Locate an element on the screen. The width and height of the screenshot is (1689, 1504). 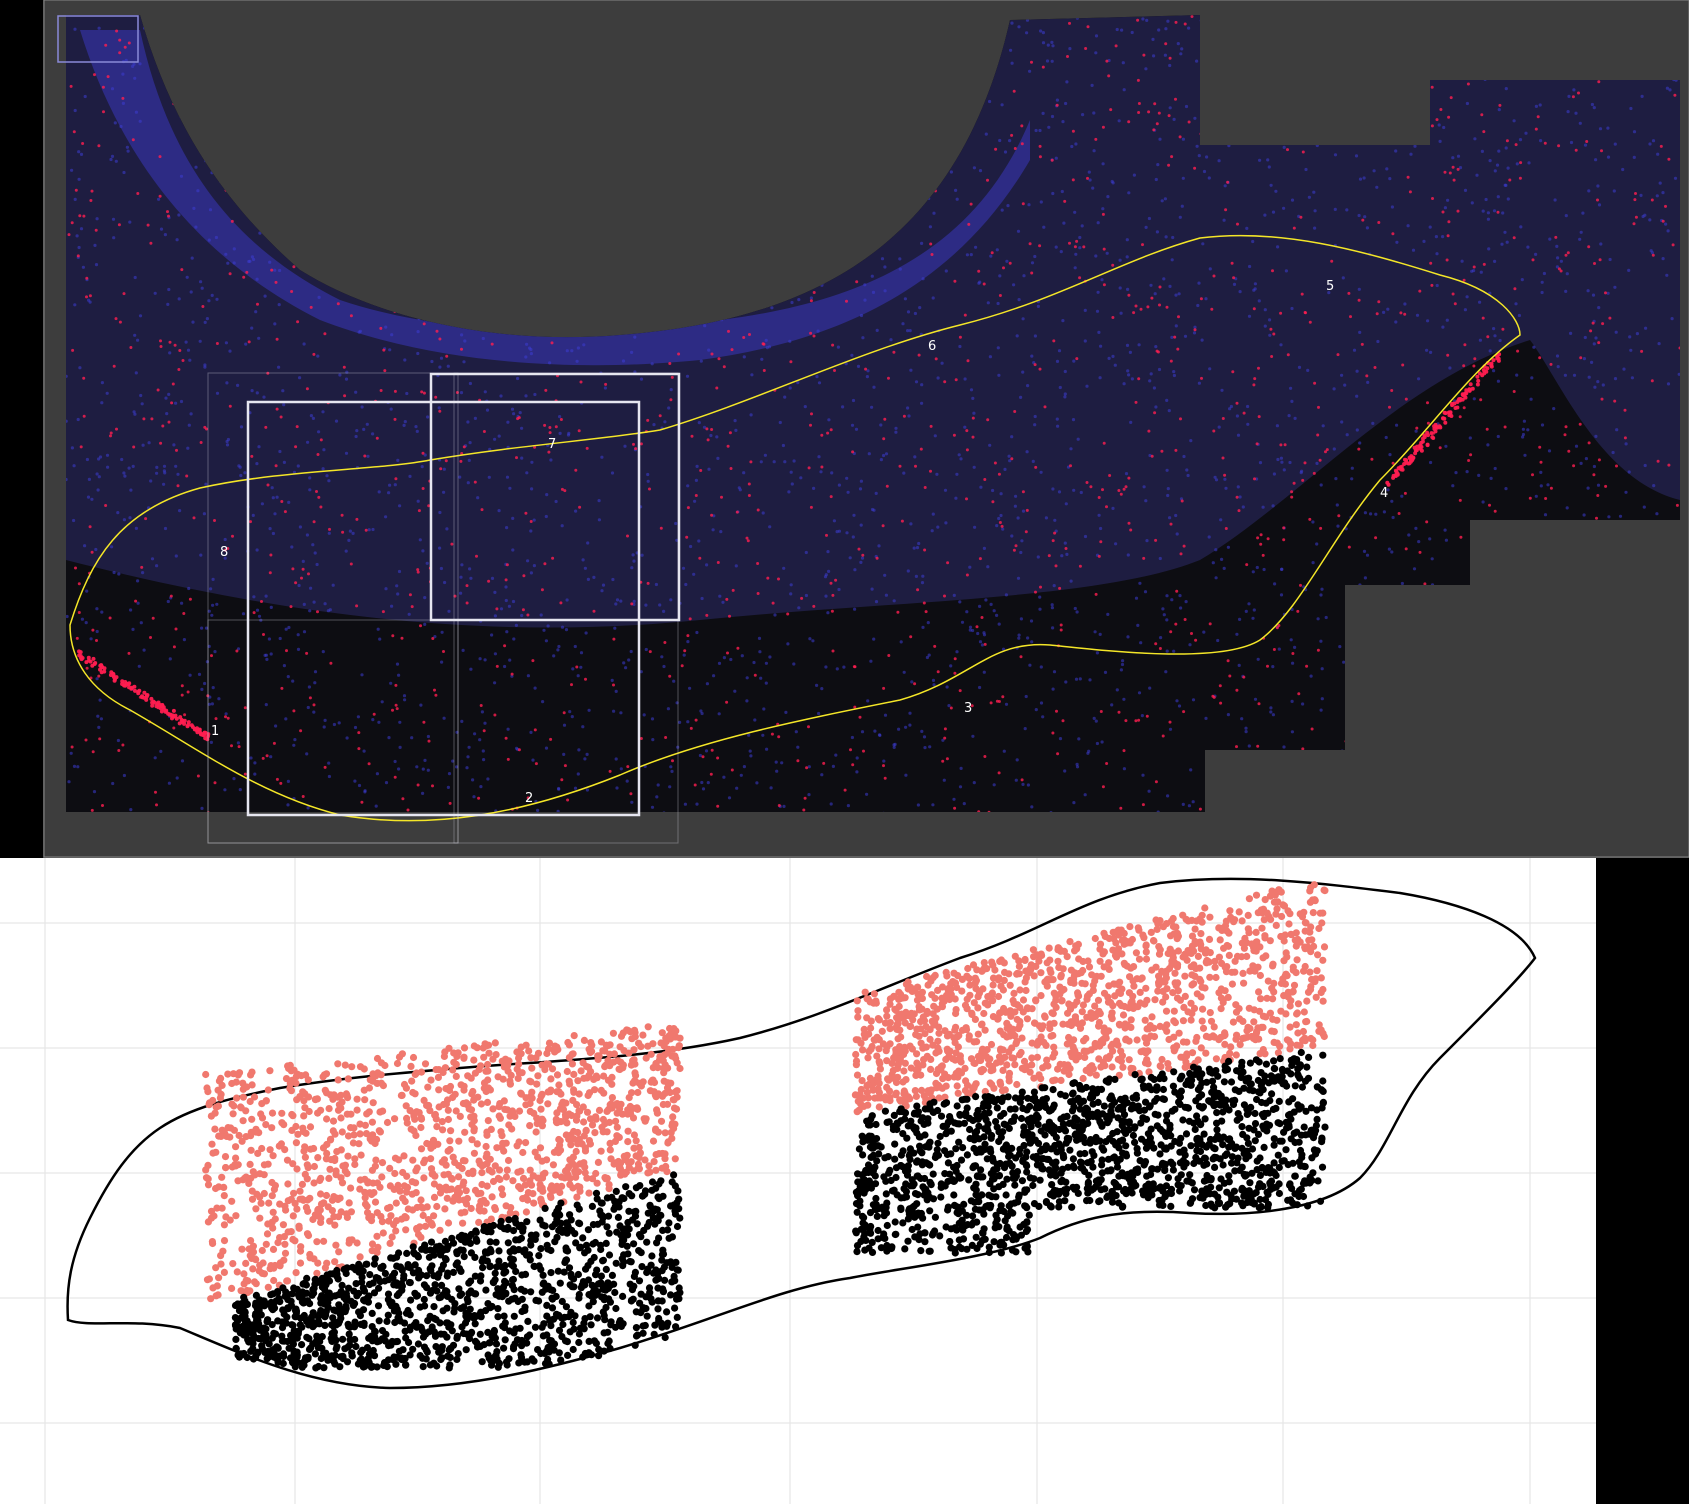
roi-selection-box-large is located at coordinates (443, 608).